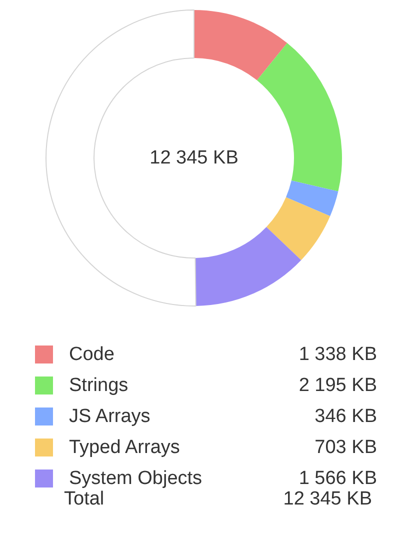 This screenshot has height=538, width=400. What do you see at coordinates (345, 447) in the screenshot?
I see `data-label: 703 KB` at bounding box center [345, 447].